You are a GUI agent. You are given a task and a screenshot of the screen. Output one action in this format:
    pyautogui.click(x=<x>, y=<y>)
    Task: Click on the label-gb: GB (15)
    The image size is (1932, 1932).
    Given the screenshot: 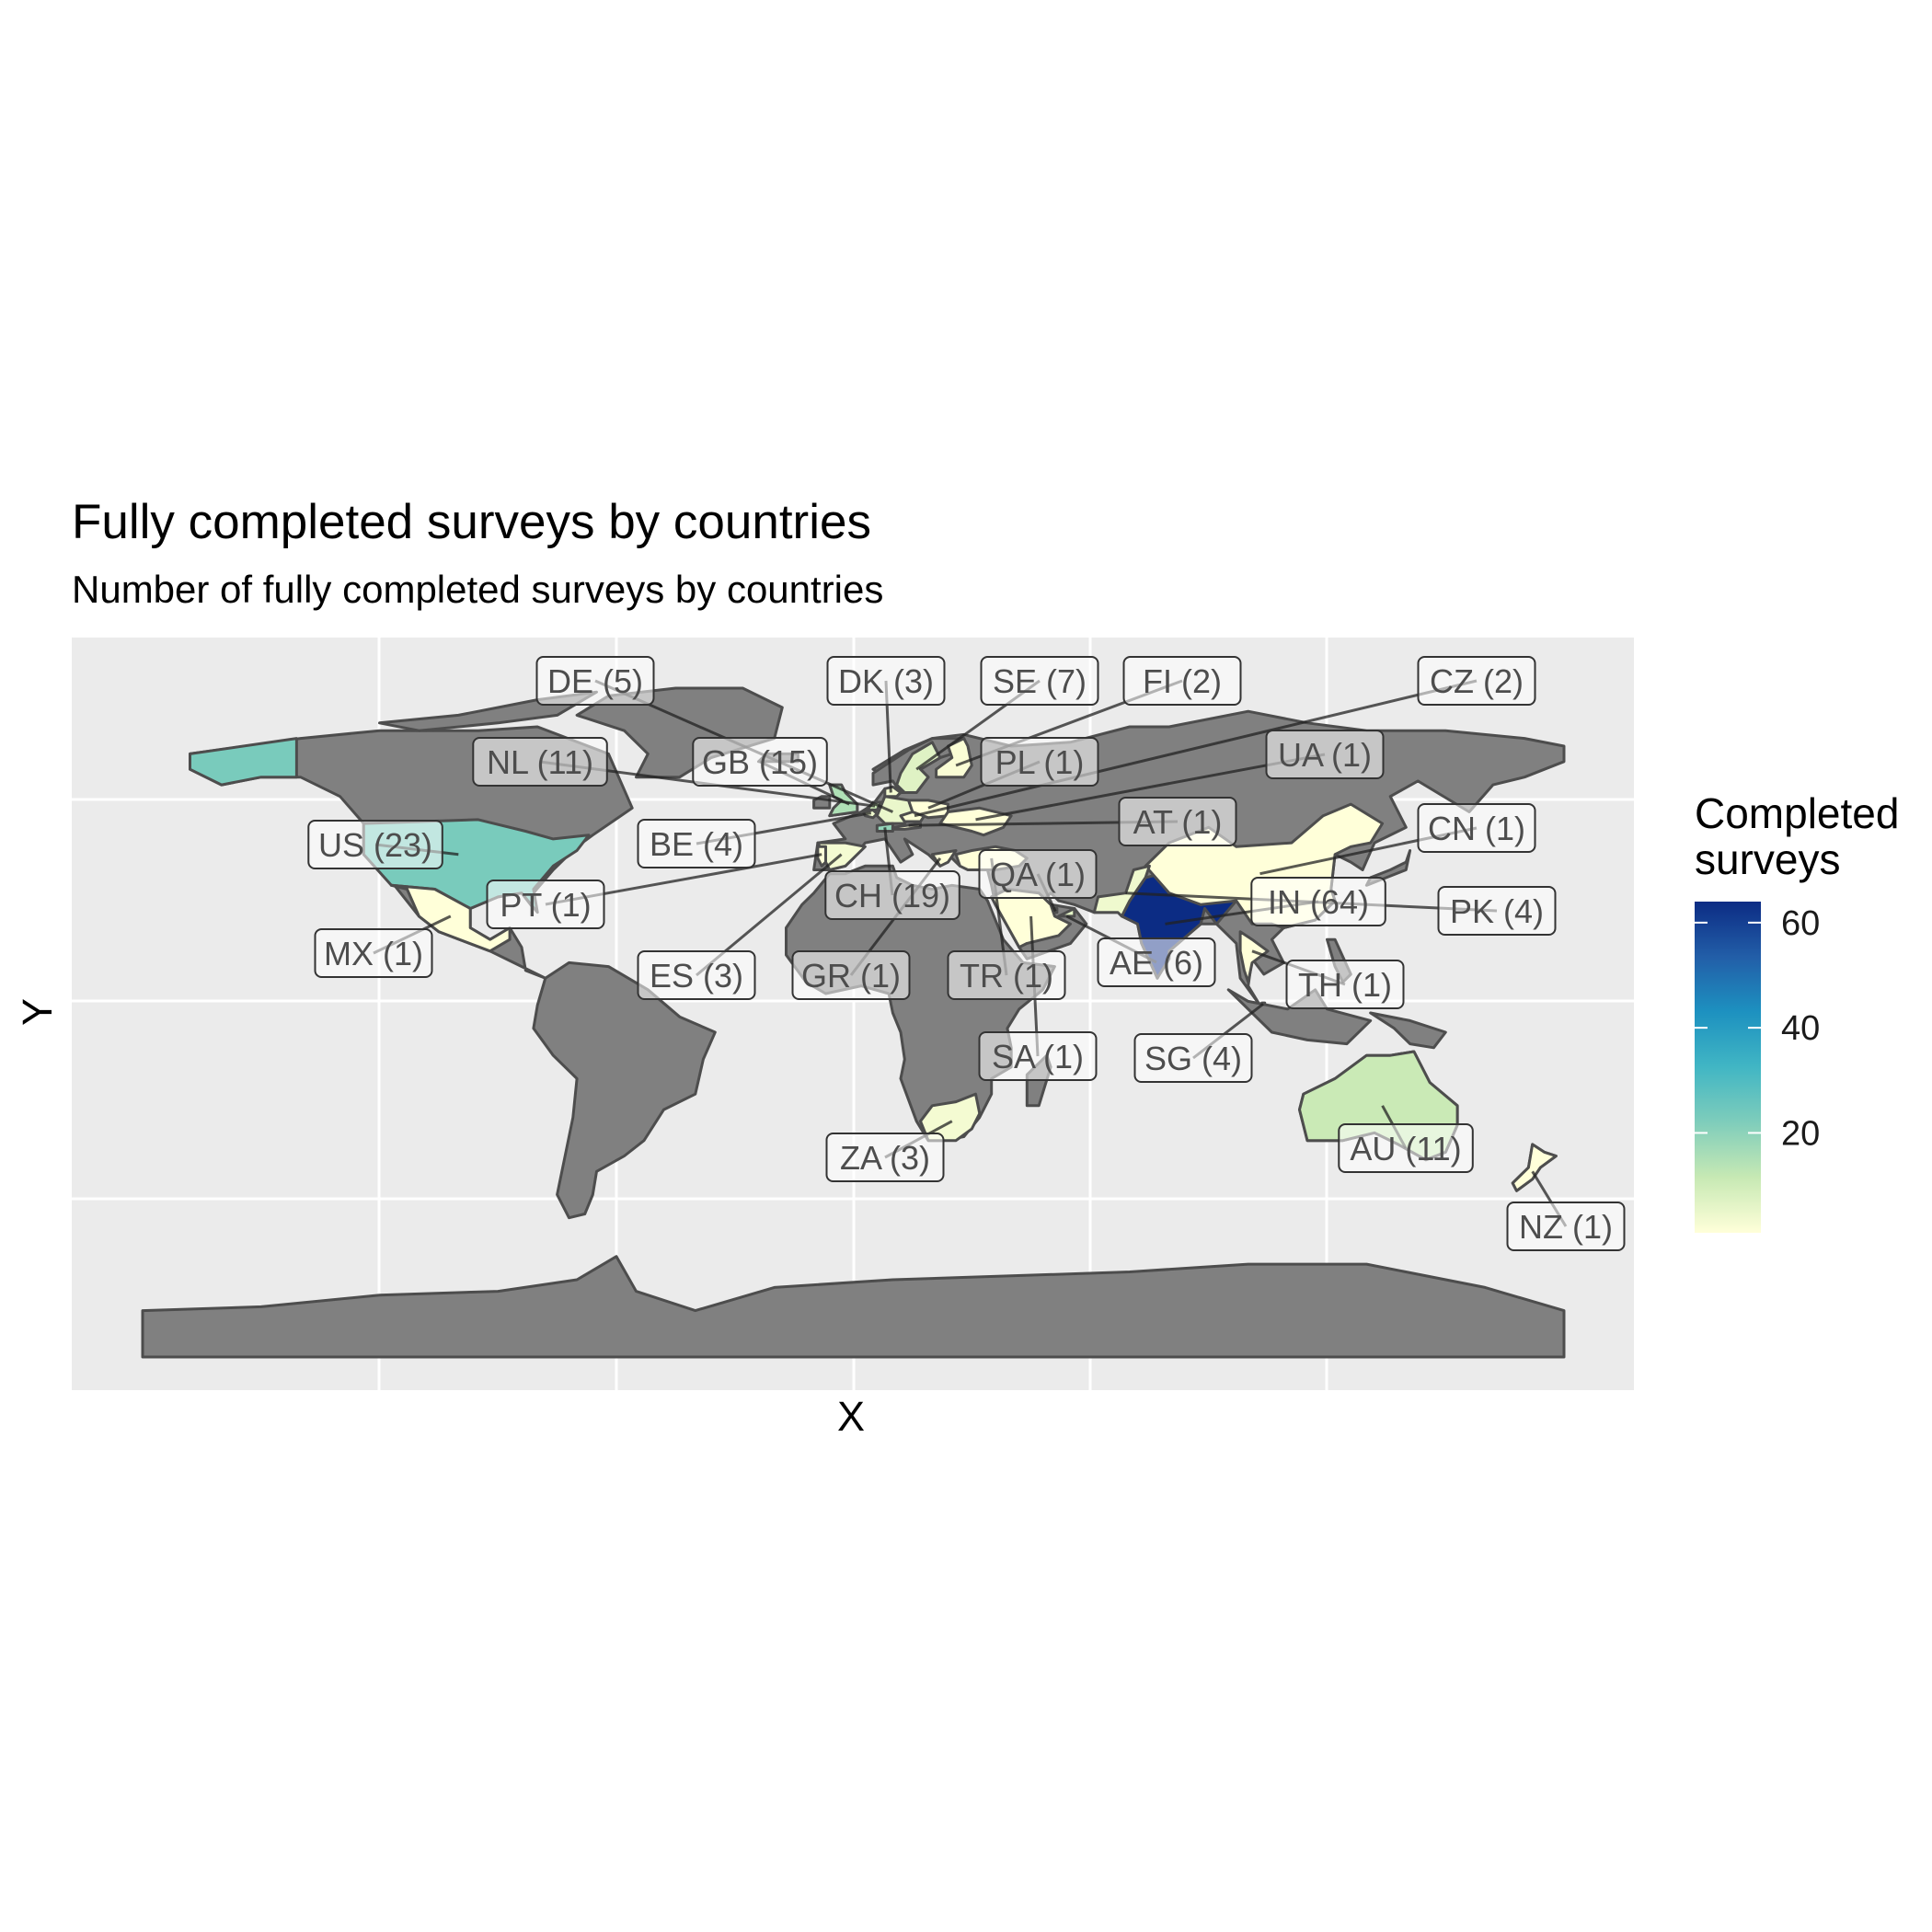 What is the action you would take?
    pyautogui.click(x=760, y=762)
    